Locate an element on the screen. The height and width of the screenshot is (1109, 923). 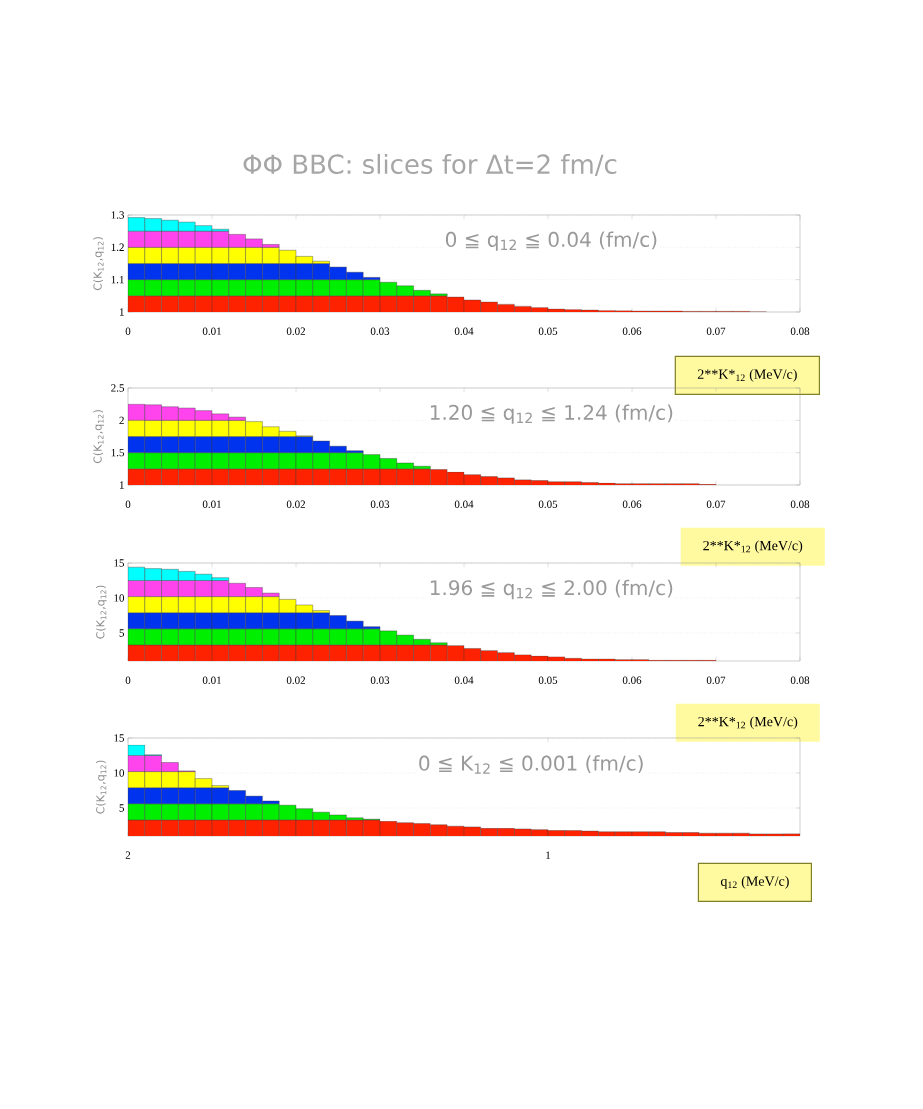
y-tick-label: 1.5 is located at coordinates (118, 452).